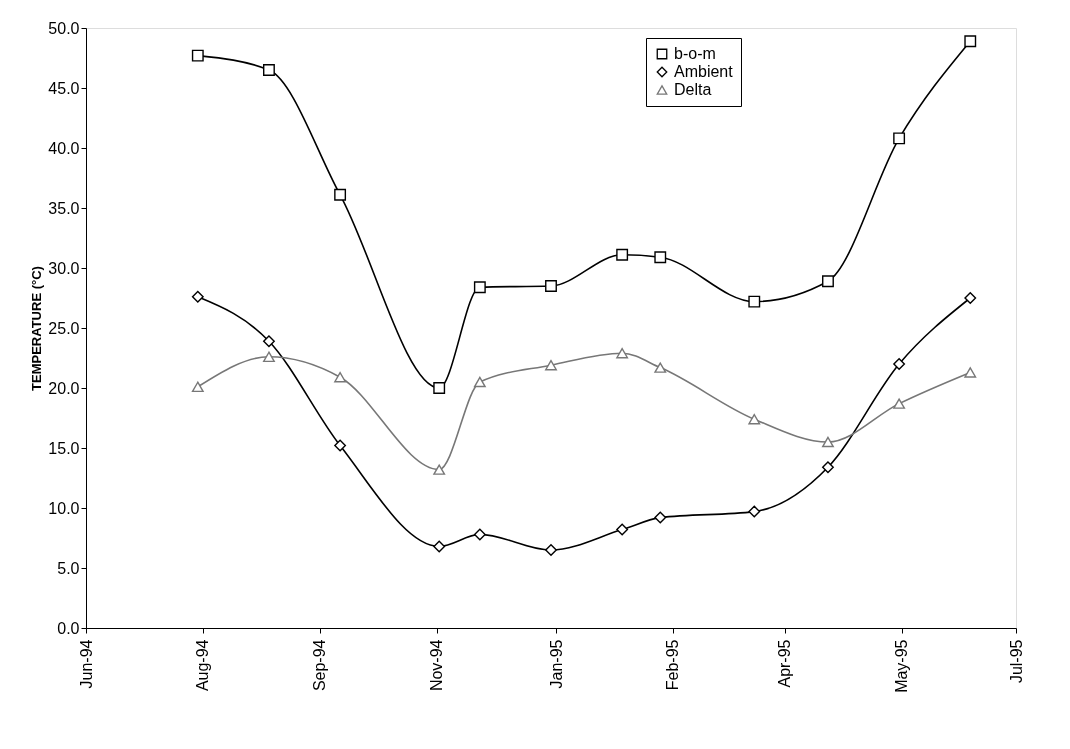  I want to click on y-tick-label: 5.0, so click(68, 568).